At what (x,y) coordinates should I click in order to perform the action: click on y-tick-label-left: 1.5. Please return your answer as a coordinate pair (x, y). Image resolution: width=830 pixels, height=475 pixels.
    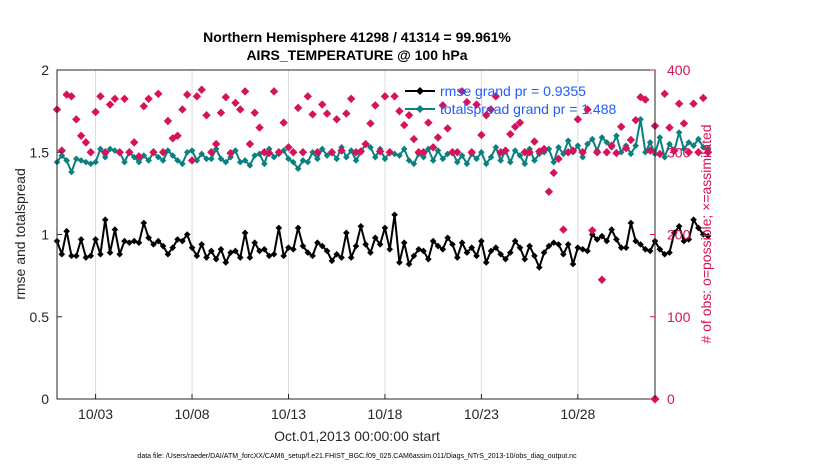
    Looking at the image, I should click on (40, 152).